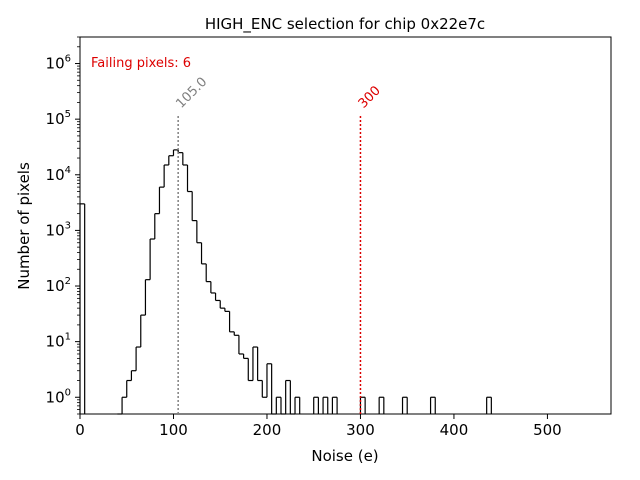 The height and width of the screenshot is (480, 640). I want to click on y-tick-label: 10⁰, so click(58, 396).